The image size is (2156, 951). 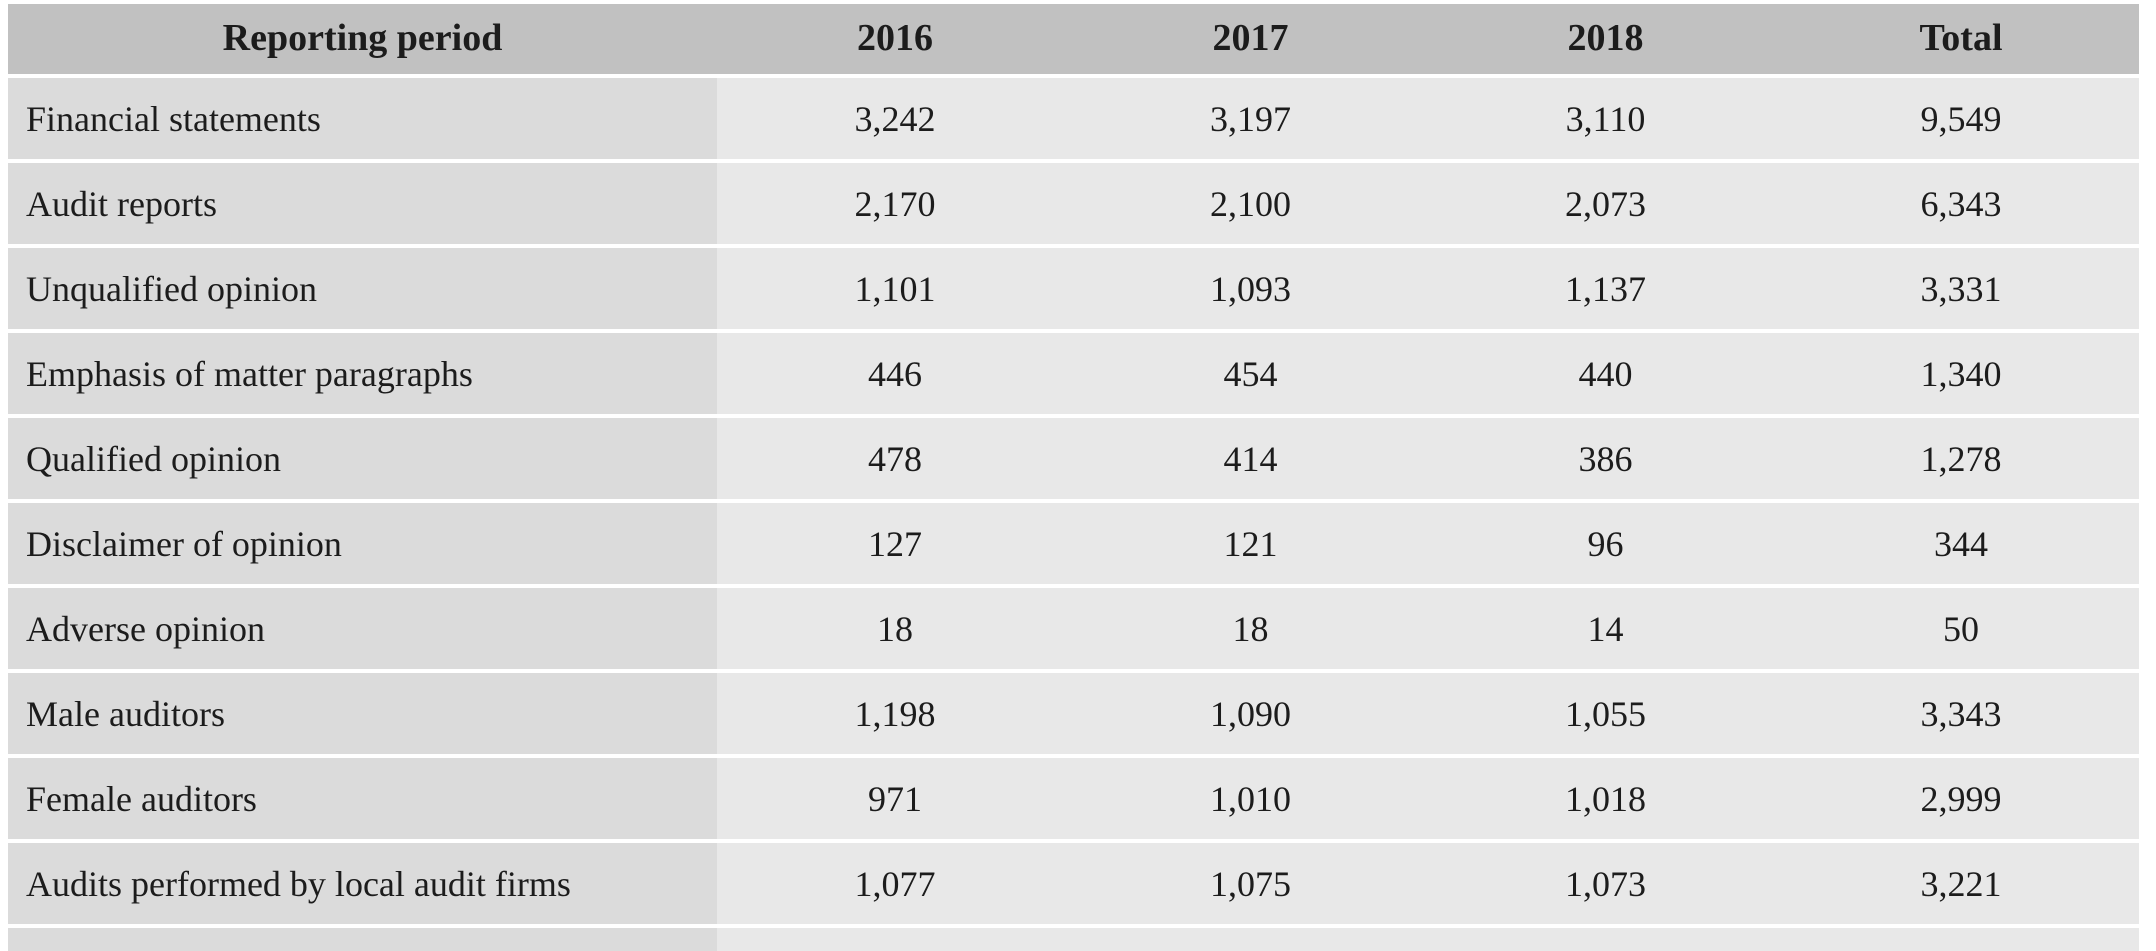 What do you see at coordinates (1961, 201) in the screenshot?
I see `row-value: 6,343` at bounding box center [1961, 201].